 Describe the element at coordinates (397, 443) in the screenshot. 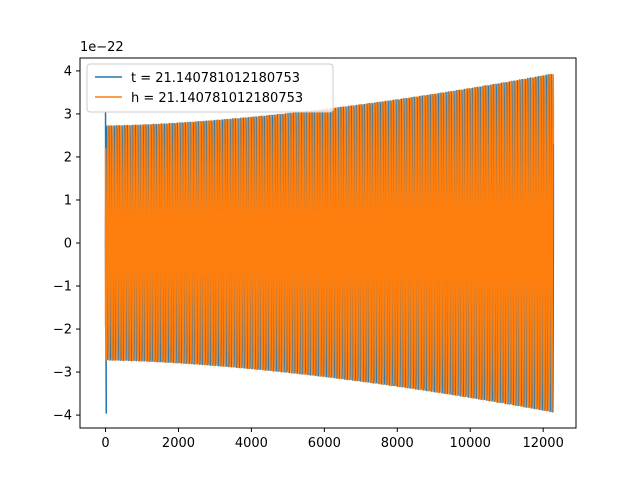

I see `x-tick-label: 8000` at that location.